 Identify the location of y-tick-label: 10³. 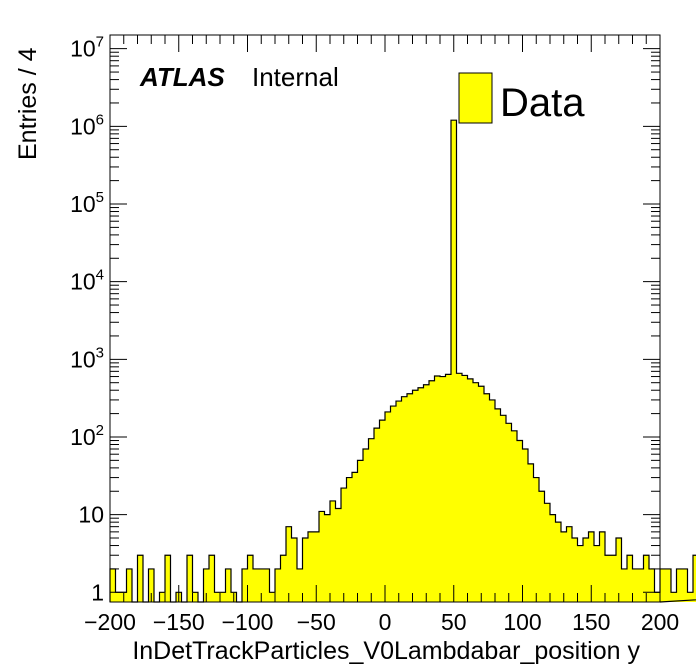
(87, 358).